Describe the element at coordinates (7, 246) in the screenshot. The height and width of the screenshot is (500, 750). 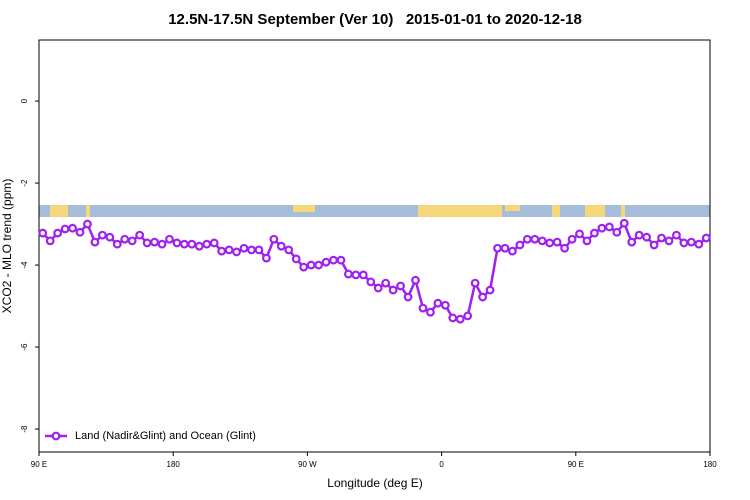
I see `y-axis-label: XCO2 - MLO trend (ppm)` at that location.